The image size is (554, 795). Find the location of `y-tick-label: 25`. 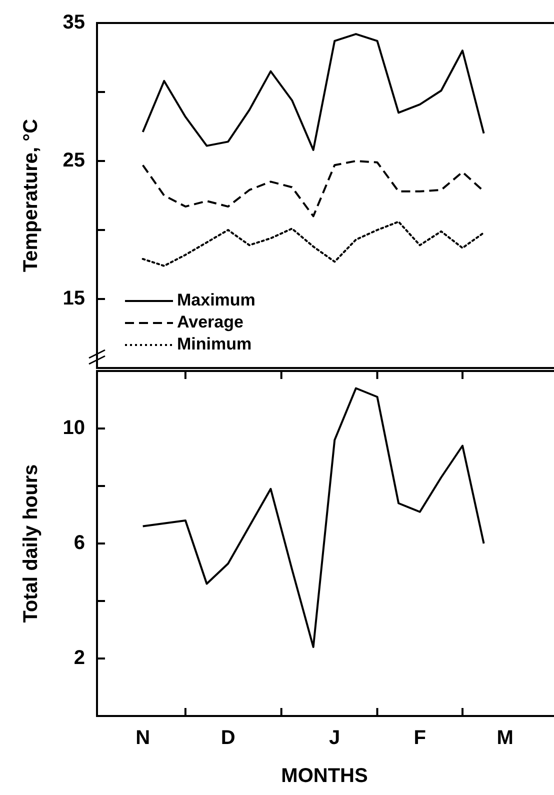

y-tick-label: 25 is located at coordinates (73, 160).